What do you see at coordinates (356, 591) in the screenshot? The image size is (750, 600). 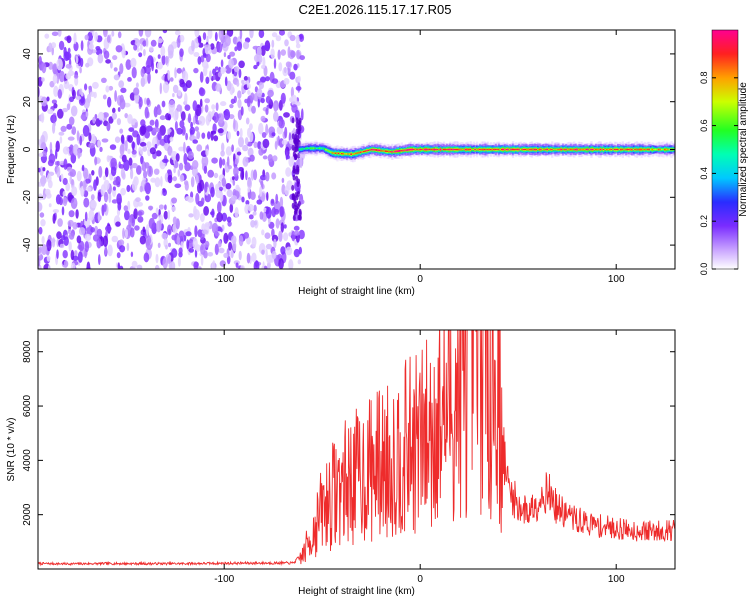 I see `snr-x-axis-label: Height of straight line (km)` at bounding box center [356, 591].